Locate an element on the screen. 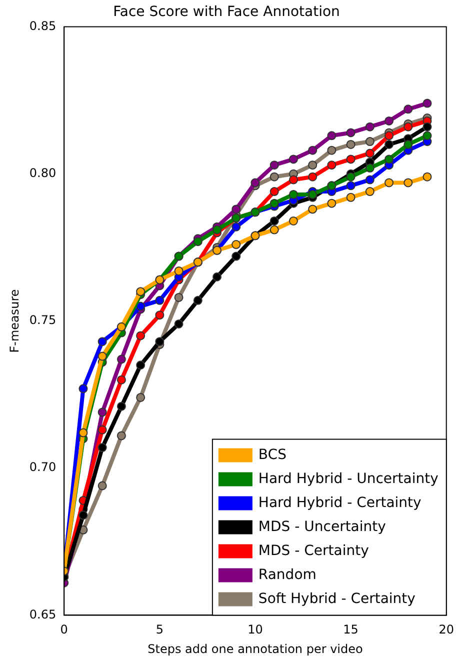  legend-label: Soft Hybrid - Certainty is located at coordinates (337, 598).